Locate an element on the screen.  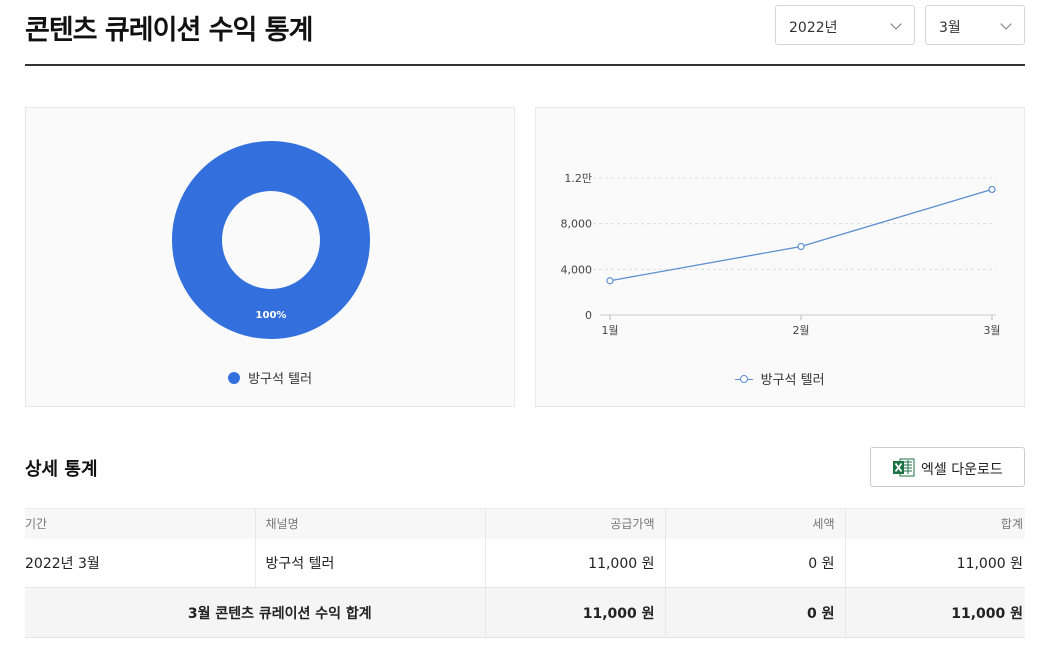
line-legend: 방구석 텔러 is located at coordinates (780, 378).